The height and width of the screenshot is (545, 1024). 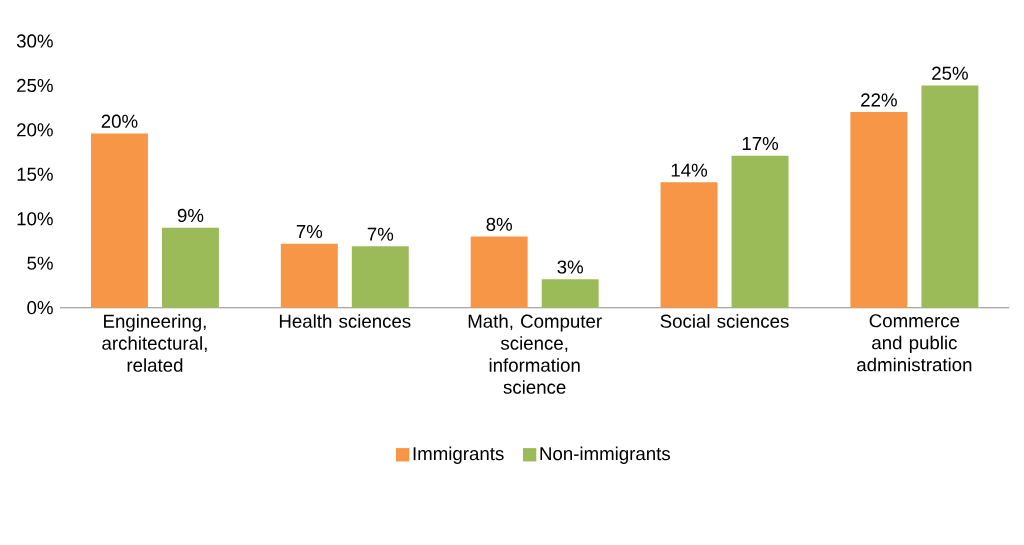 I want to click on data-label: 25%, so click(x=950, y=73).